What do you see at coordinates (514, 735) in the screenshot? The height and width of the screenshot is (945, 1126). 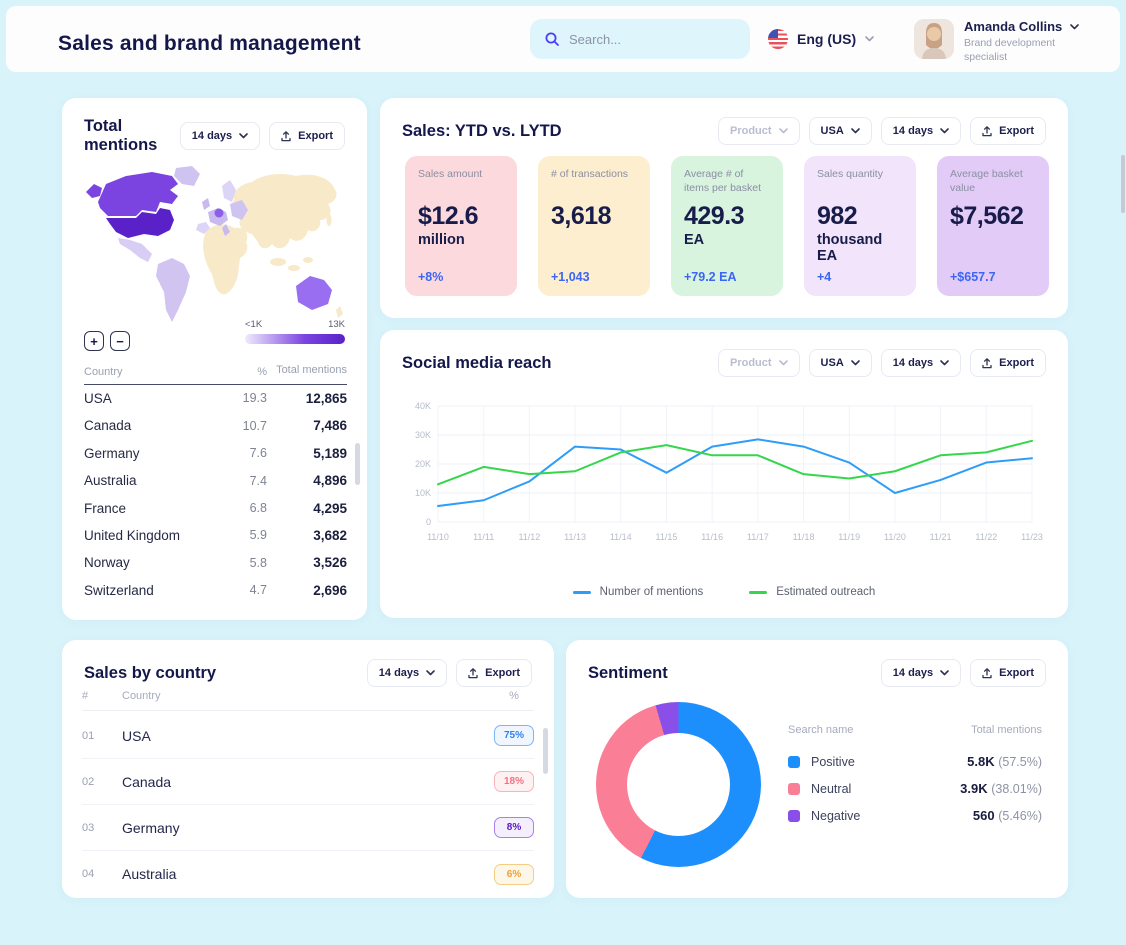 I see `pct-badge: 75%` at bounding box center [514, 735].